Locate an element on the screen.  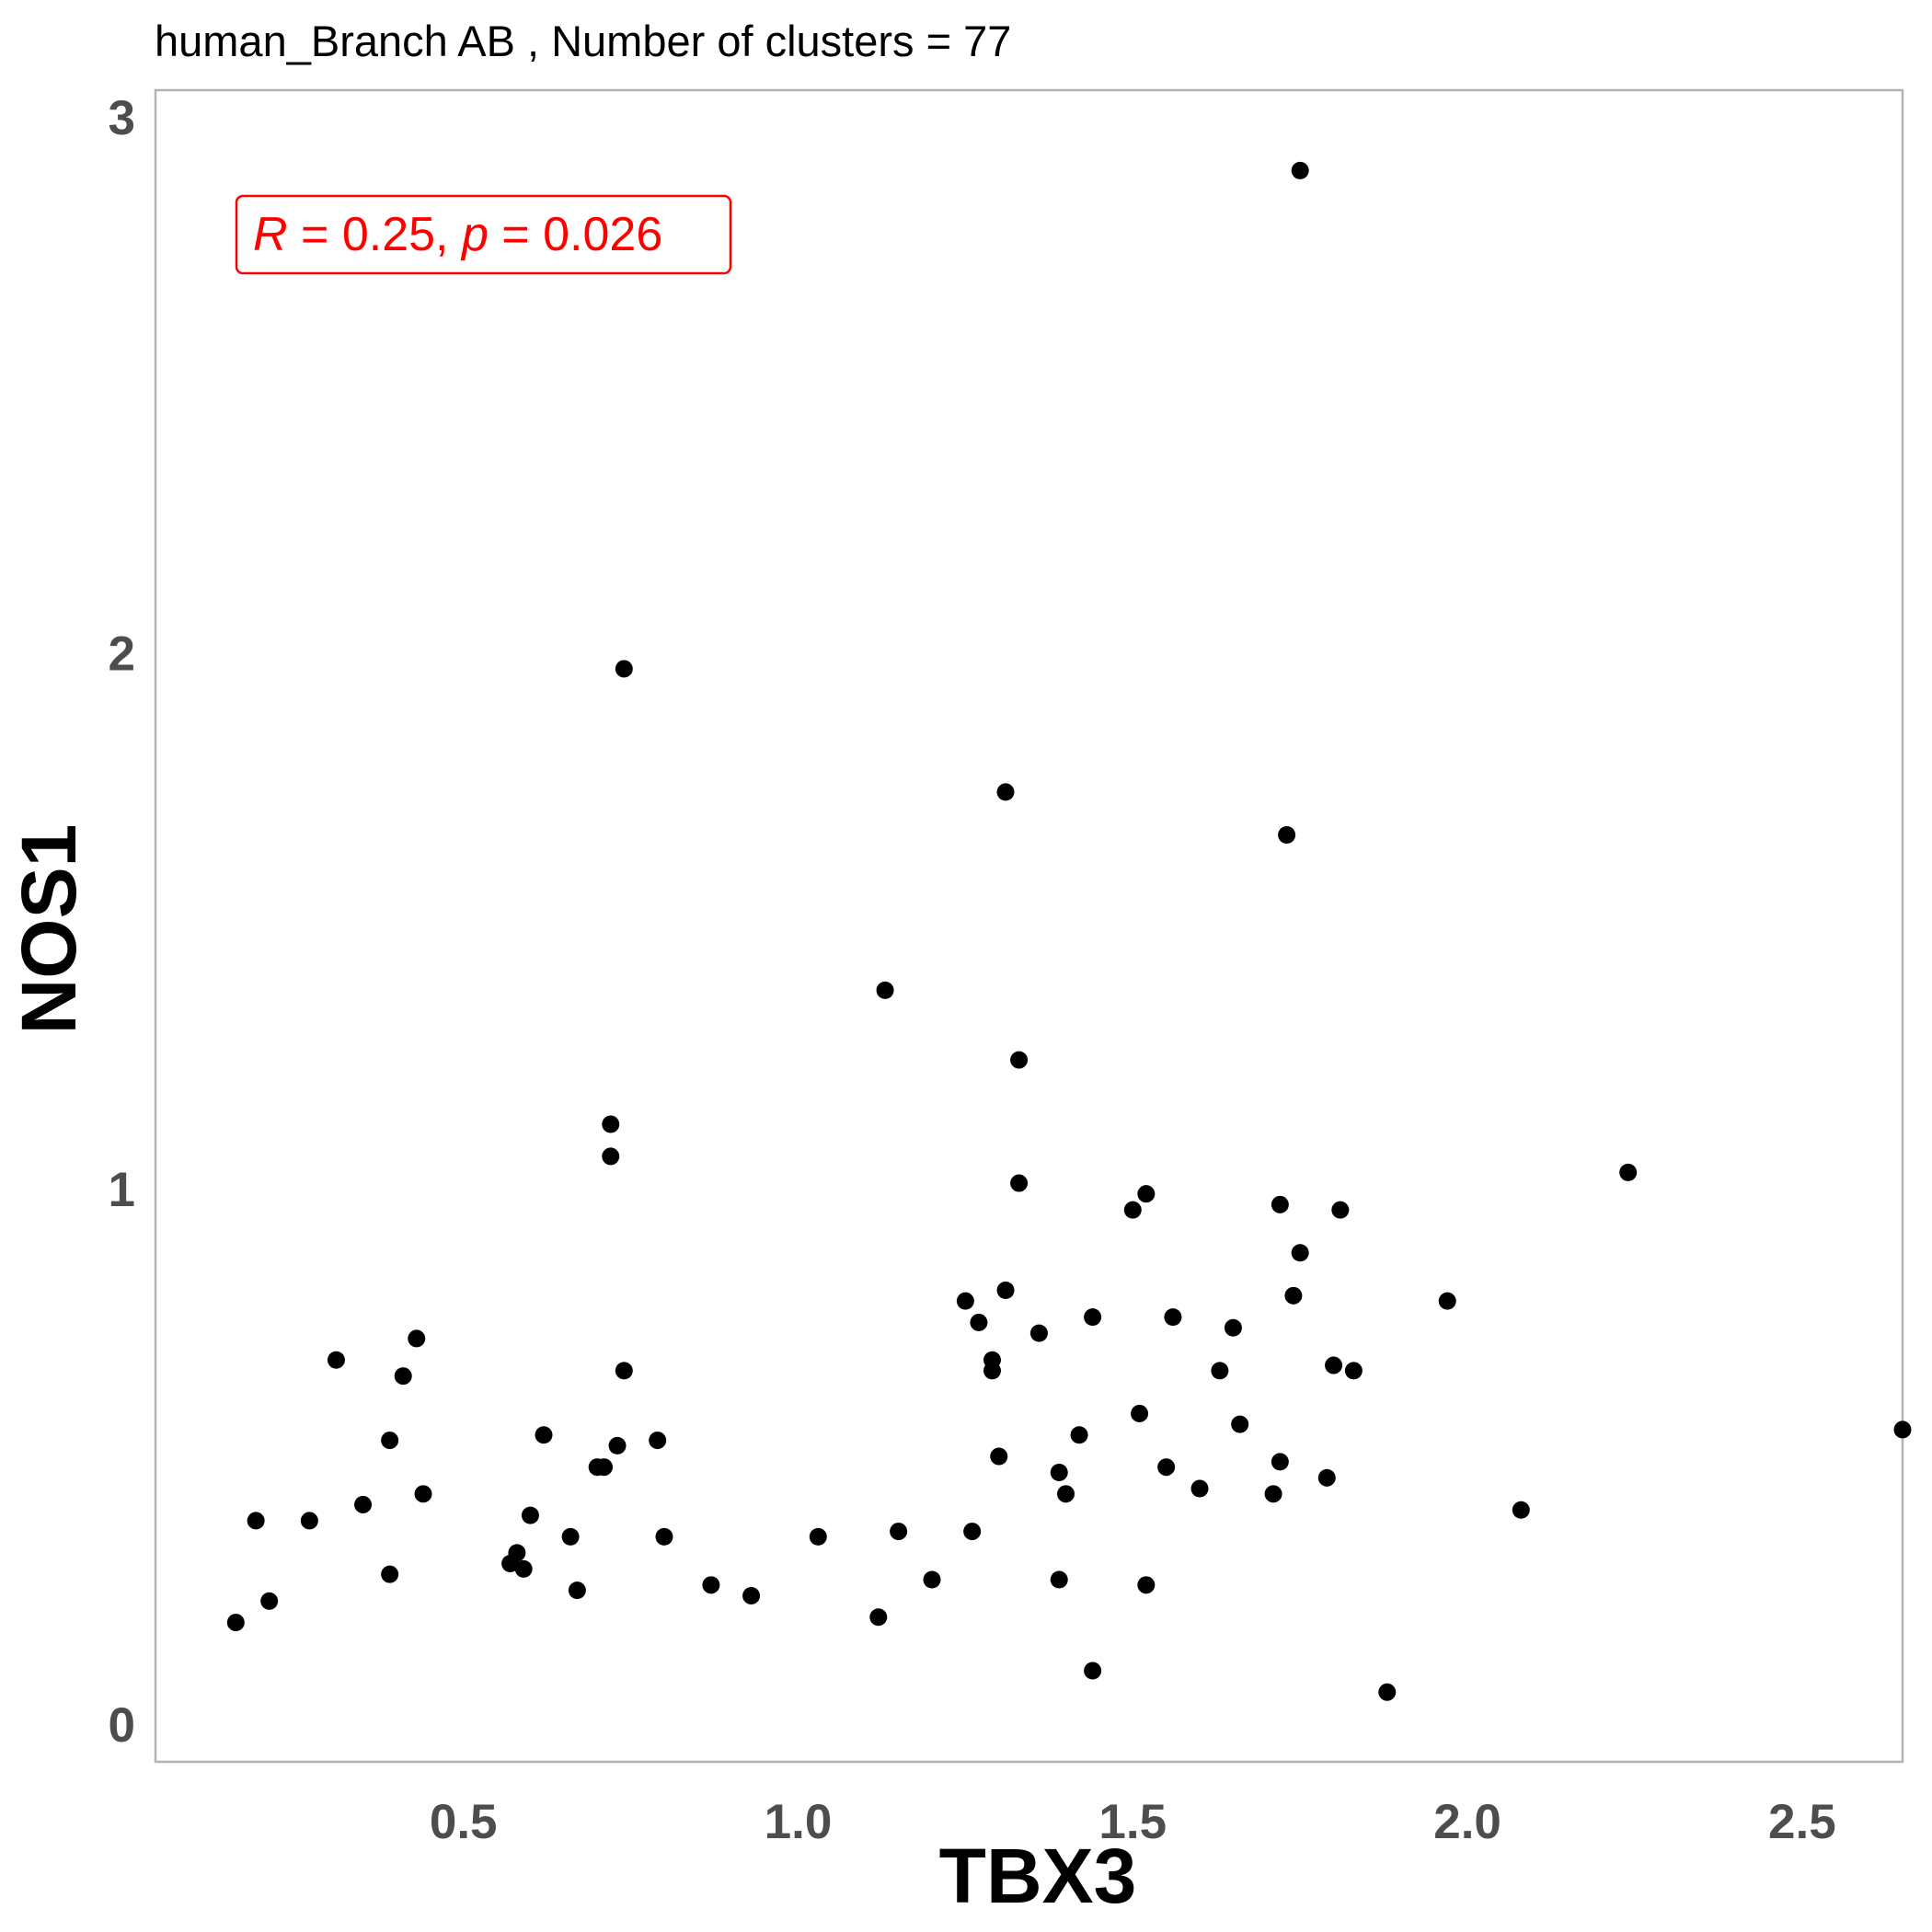
x-tick-label: 2.0 is located at coordinates (1467, 1822).